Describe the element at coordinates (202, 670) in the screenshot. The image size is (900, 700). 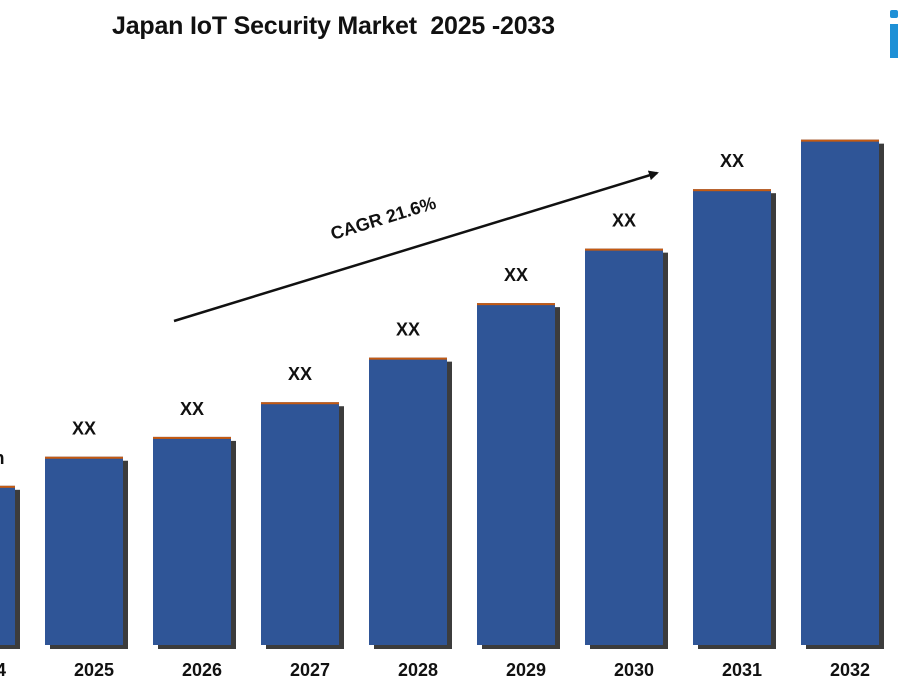
I see `x-tick-label: 2026` at that location.